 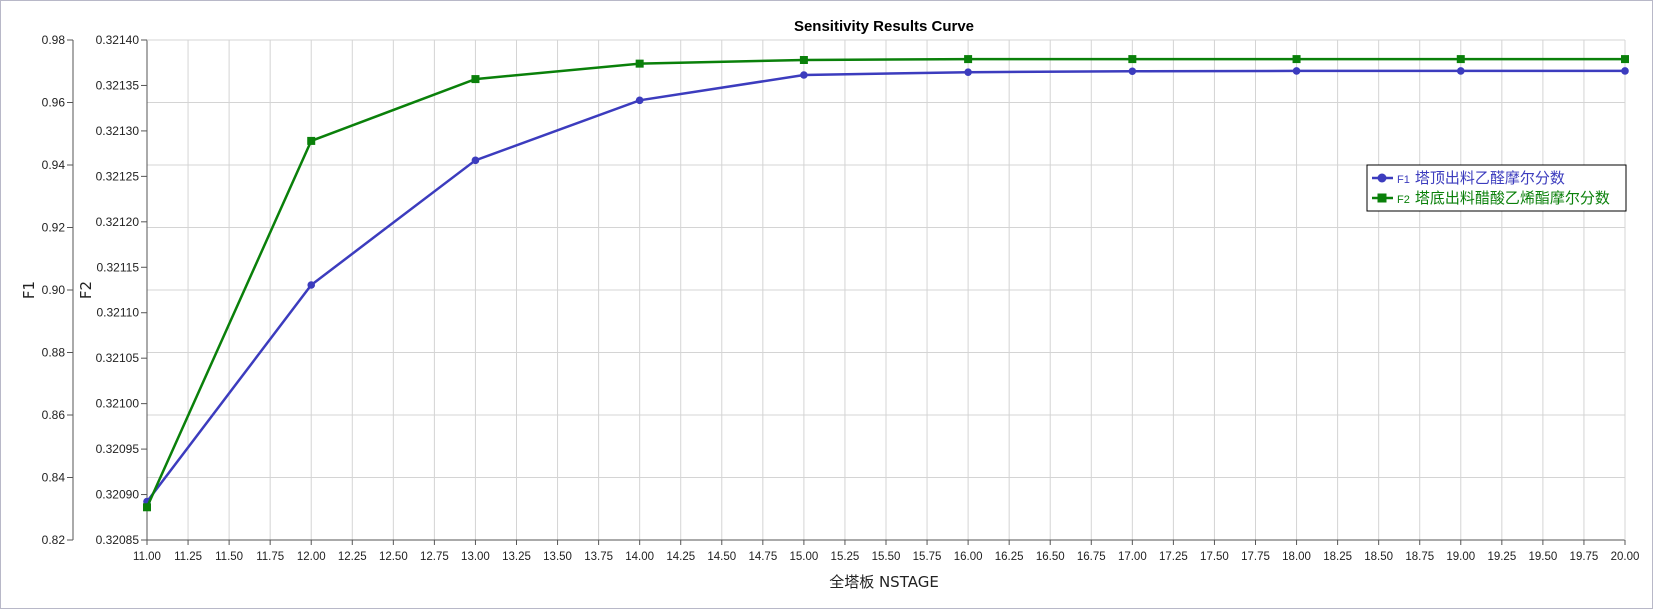 I want to click on x-tick-label: 15.50, so click(x=886, y=557).